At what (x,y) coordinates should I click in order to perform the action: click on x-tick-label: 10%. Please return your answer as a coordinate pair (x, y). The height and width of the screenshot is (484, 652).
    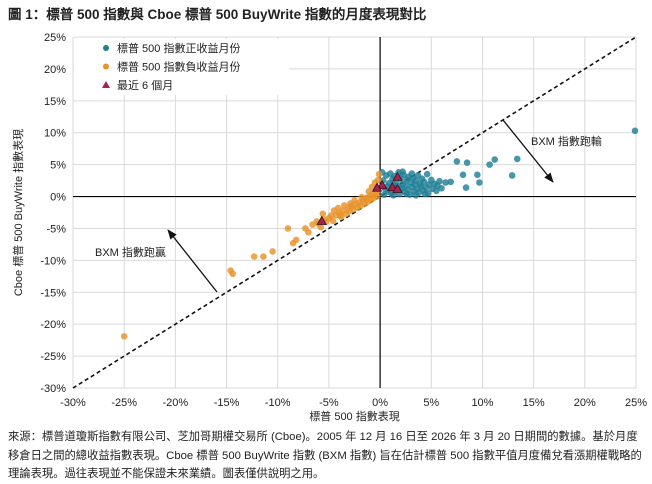
    Looking at the image, I should click on (482, 403).